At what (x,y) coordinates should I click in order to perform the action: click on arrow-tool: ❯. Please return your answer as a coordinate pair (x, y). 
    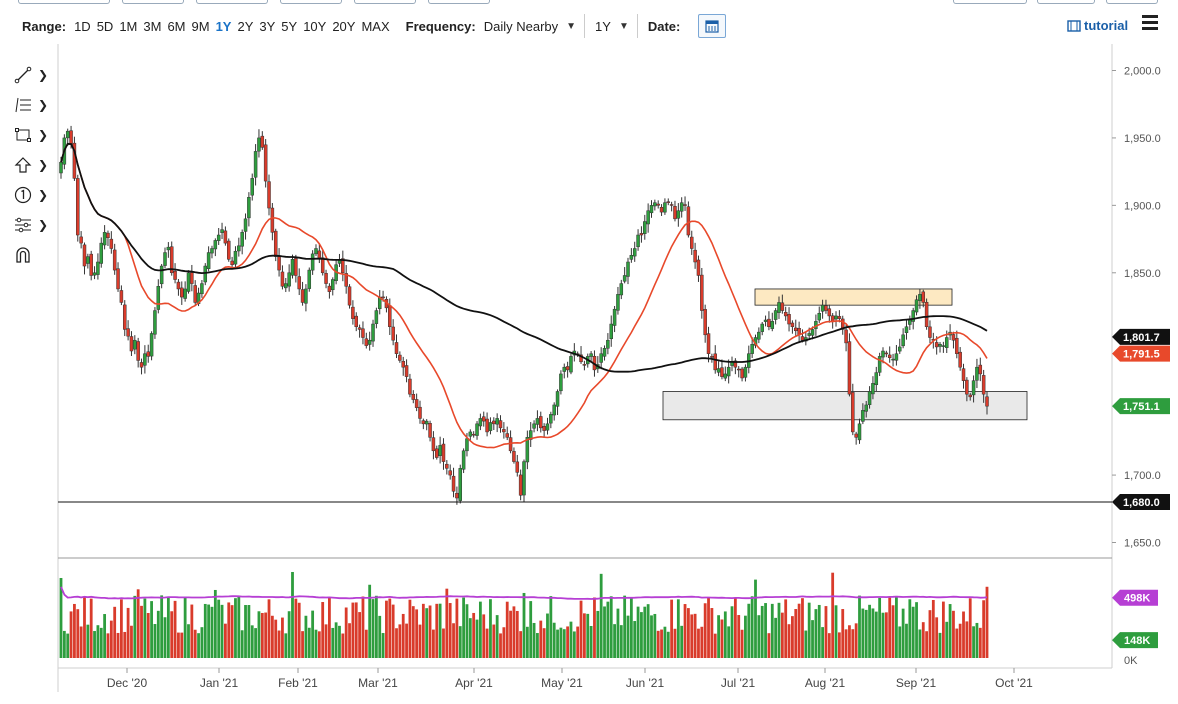
    Looking at the image, I should click on (34, 165).